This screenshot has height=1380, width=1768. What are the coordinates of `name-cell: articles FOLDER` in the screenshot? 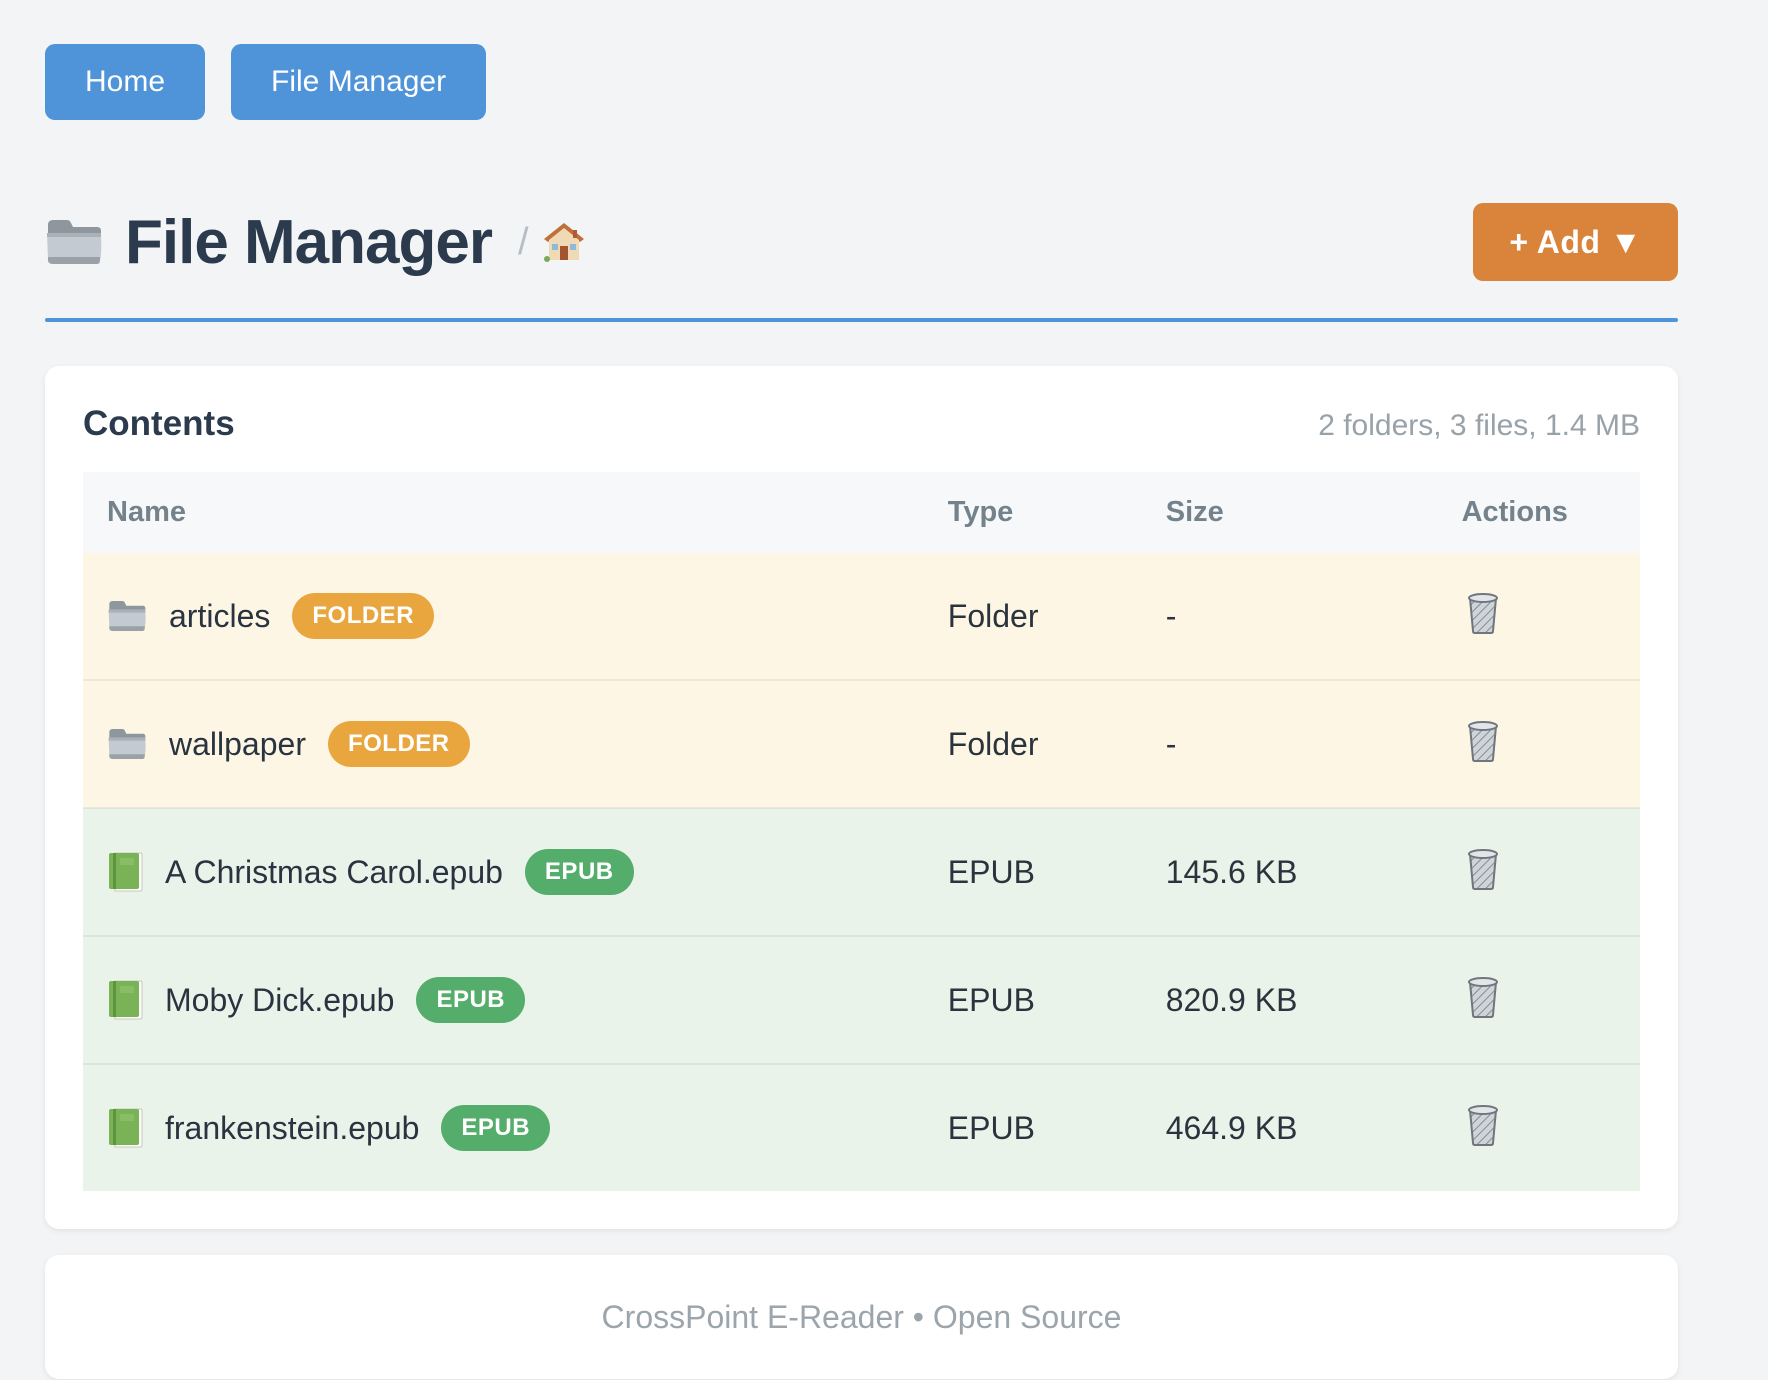 It's located at (503, 616).